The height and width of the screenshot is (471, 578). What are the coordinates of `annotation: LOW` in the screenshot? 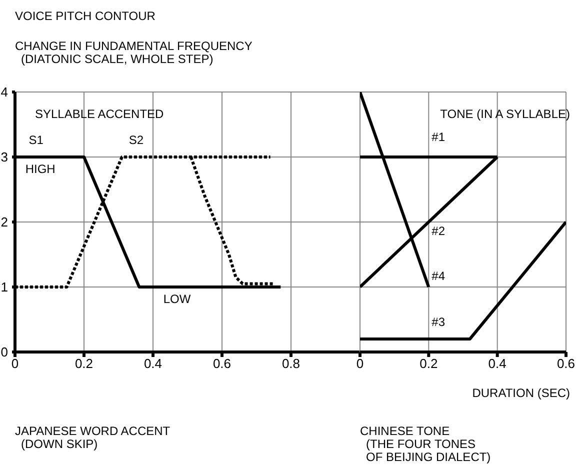 It's located at (177, 299).